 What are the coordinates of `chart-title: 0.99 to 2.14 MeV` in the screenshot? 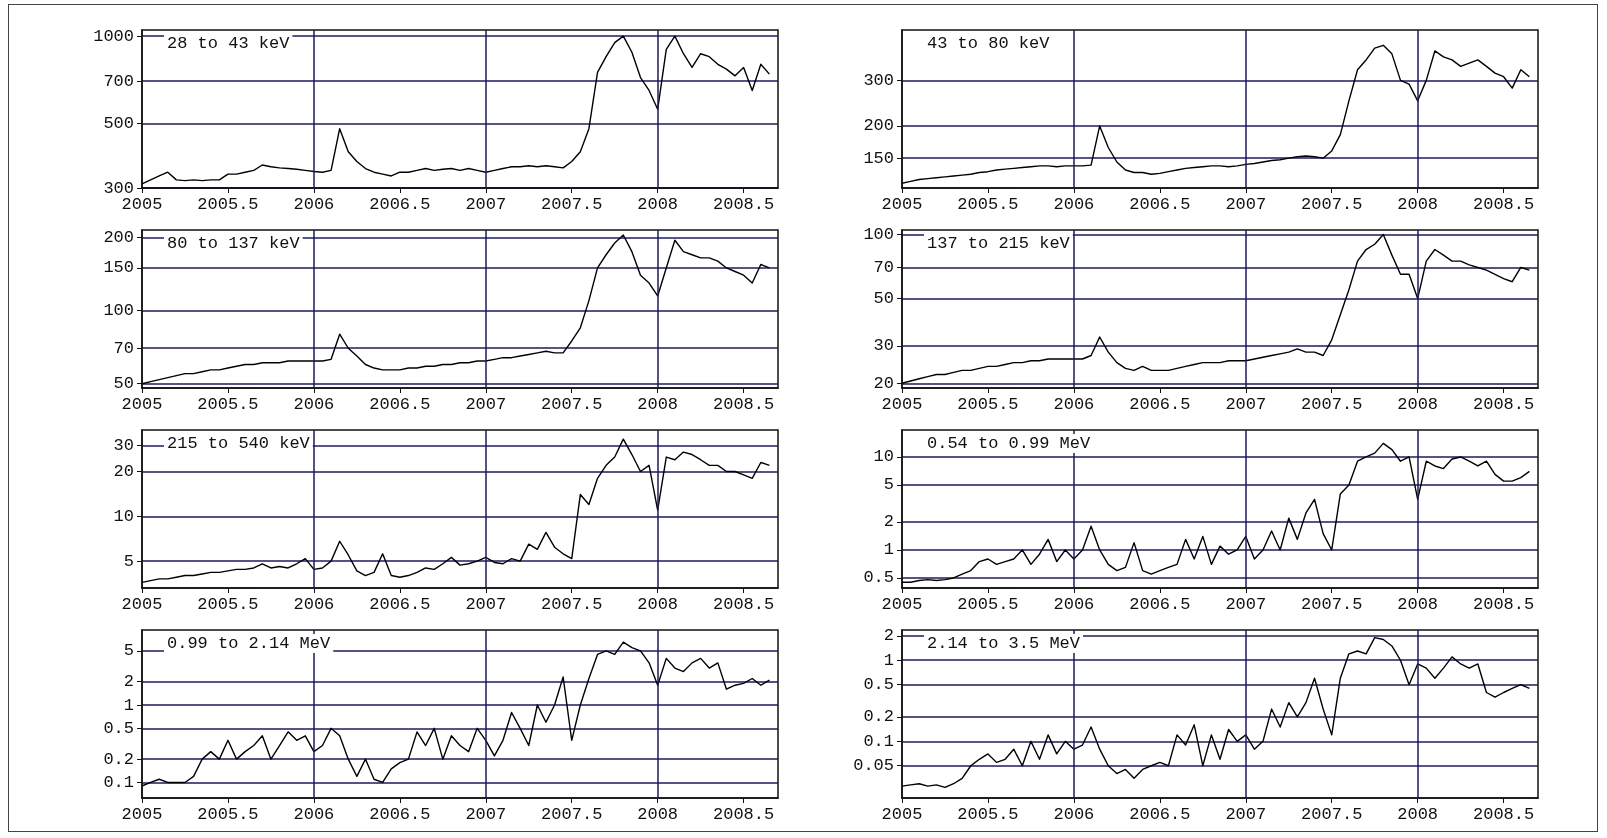 It's located at (249, 643).